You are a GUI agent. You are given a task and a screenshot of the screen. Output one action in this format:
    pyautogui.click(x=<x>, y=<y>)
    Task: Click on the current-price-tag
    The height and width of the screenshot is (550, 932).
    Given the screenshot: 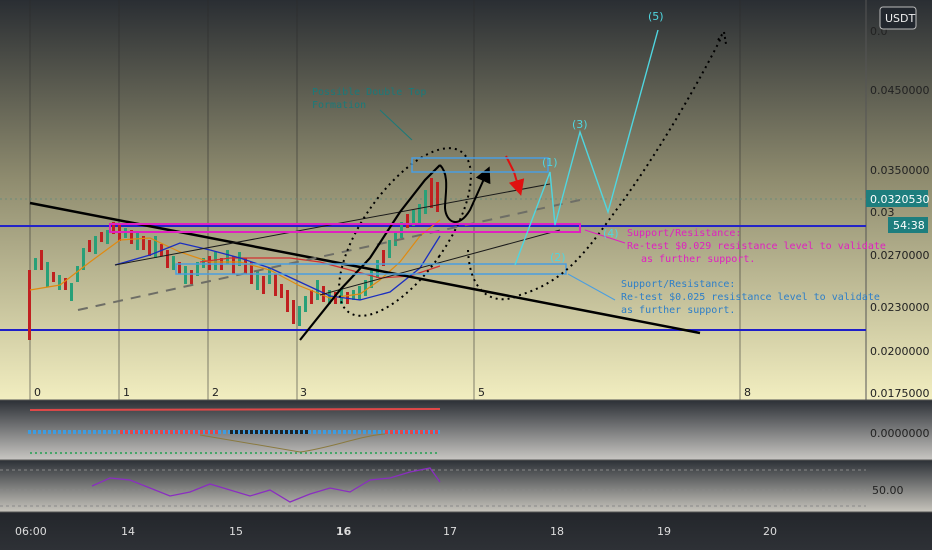 What is the action you would take?
    pyautogui.click(x=897, y=198)
    